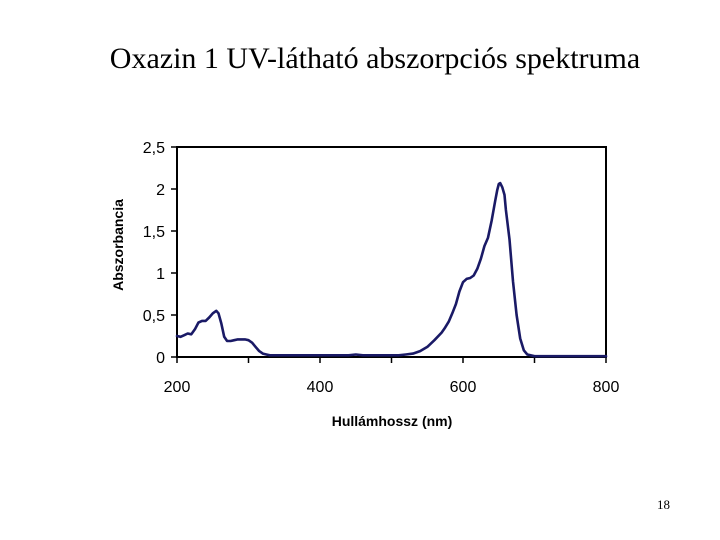 The height and width of the screenshot is (540, 720). Describe the element at coordinates (160, 274) in the screenshot. I see `y-tick-label: 1` at that location.